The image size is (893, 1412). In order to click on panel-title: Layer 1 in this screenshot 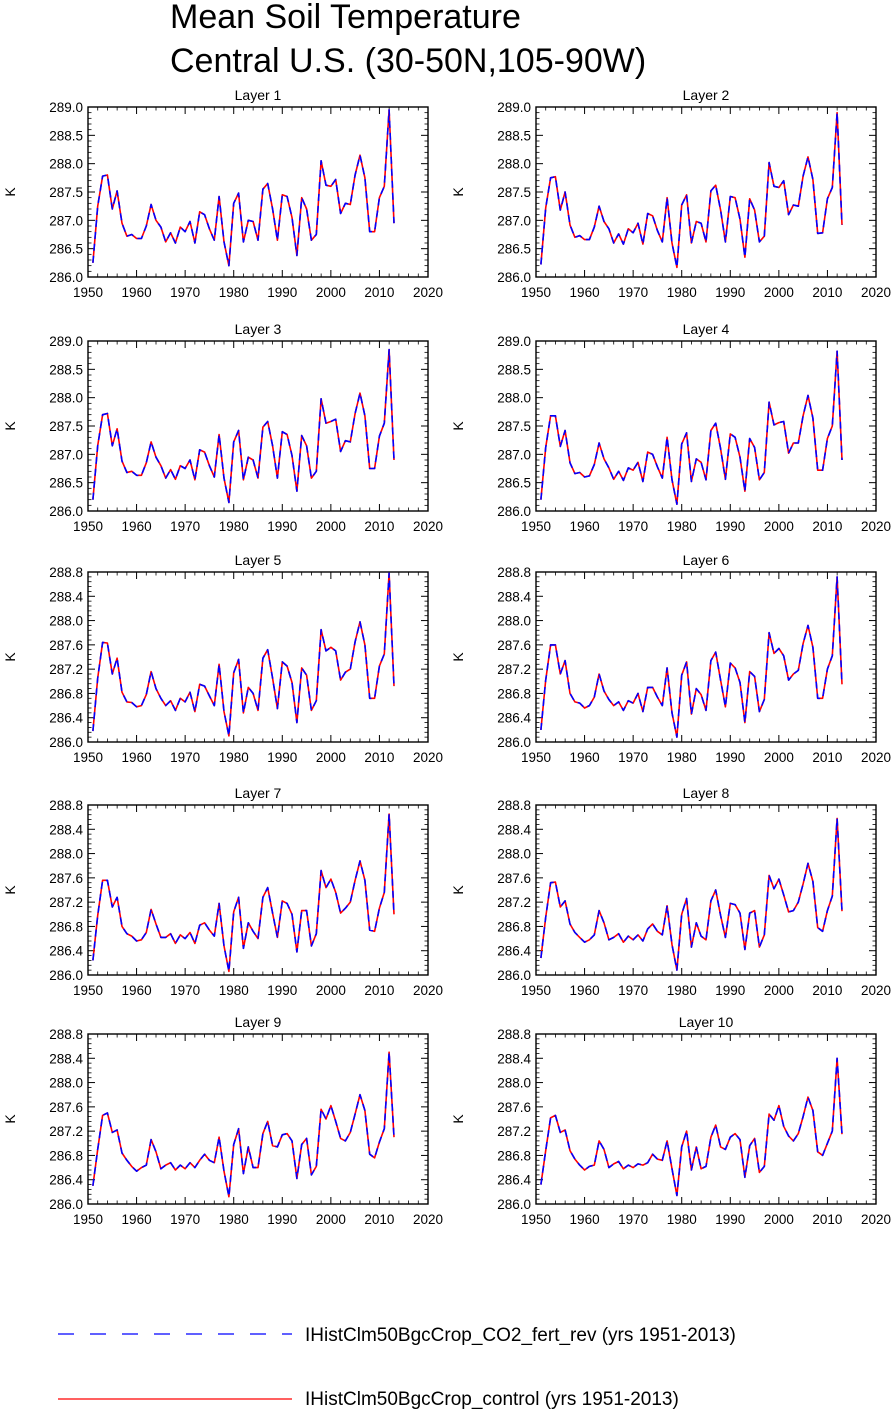, I will do `click(258, 95)`.